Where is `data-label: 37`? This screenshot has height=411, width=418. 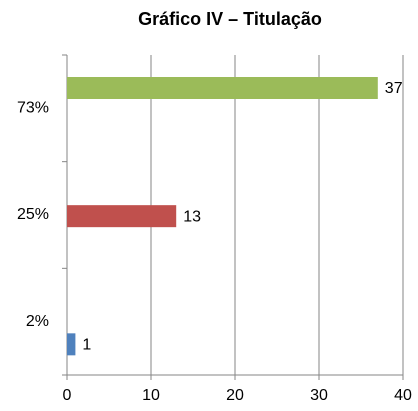 data-label: 37 is located at coordinates (394, 88).